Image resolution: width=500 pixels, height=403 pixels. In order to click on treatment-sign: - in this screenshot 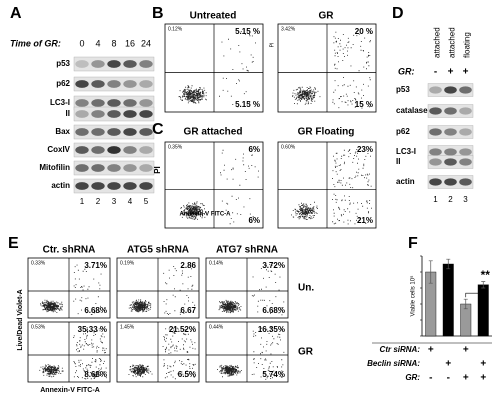, I will do `click(435, 72)`.